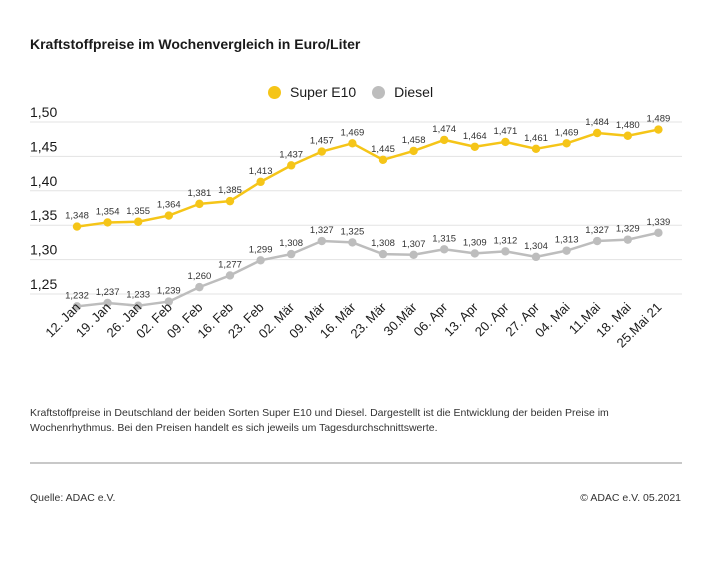 The height and width of the screenshot is (565, 710). What do you see at coordinates (43, 146) in the screenshot?
I see `y-tick-label: 1,45` at bounding box center [43, 146].